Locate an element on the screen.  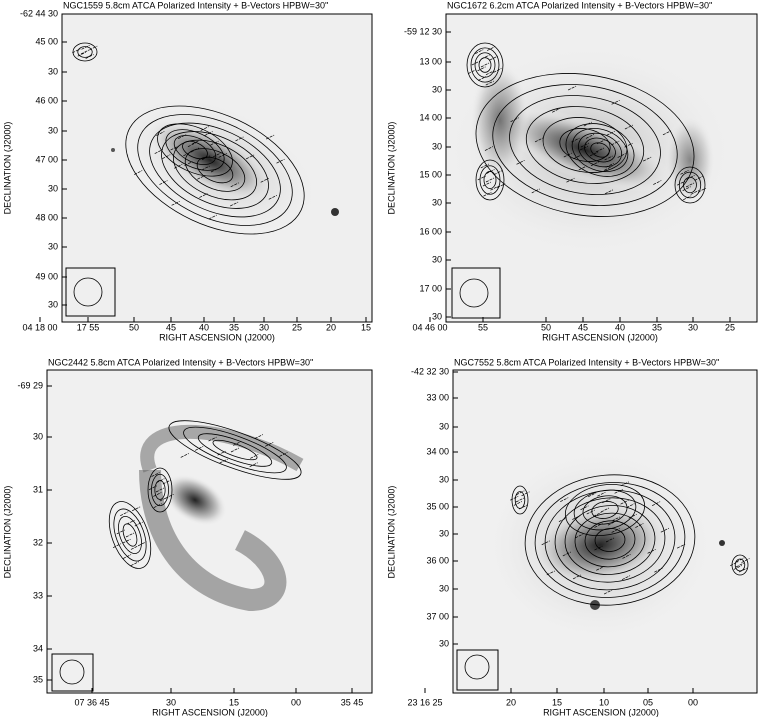
x-tick-label: 15 is located at coordinates (234, 702).